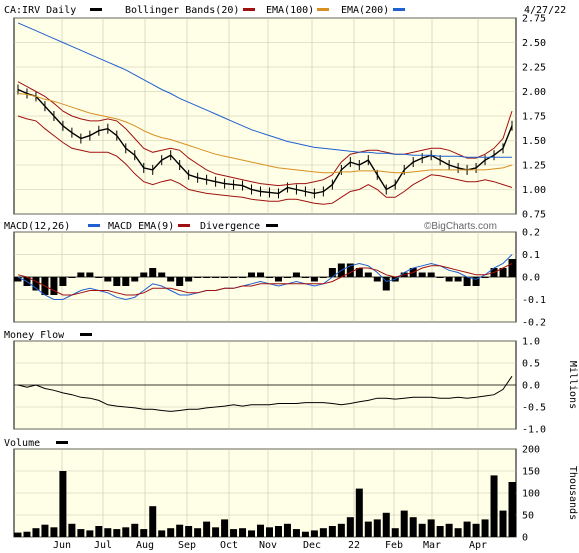 The height and width of the screenshot is (553, 579). Describe the element at coordinates (86, 334) in the screenshot. I see `money-flow-legend-swatch` at that location.